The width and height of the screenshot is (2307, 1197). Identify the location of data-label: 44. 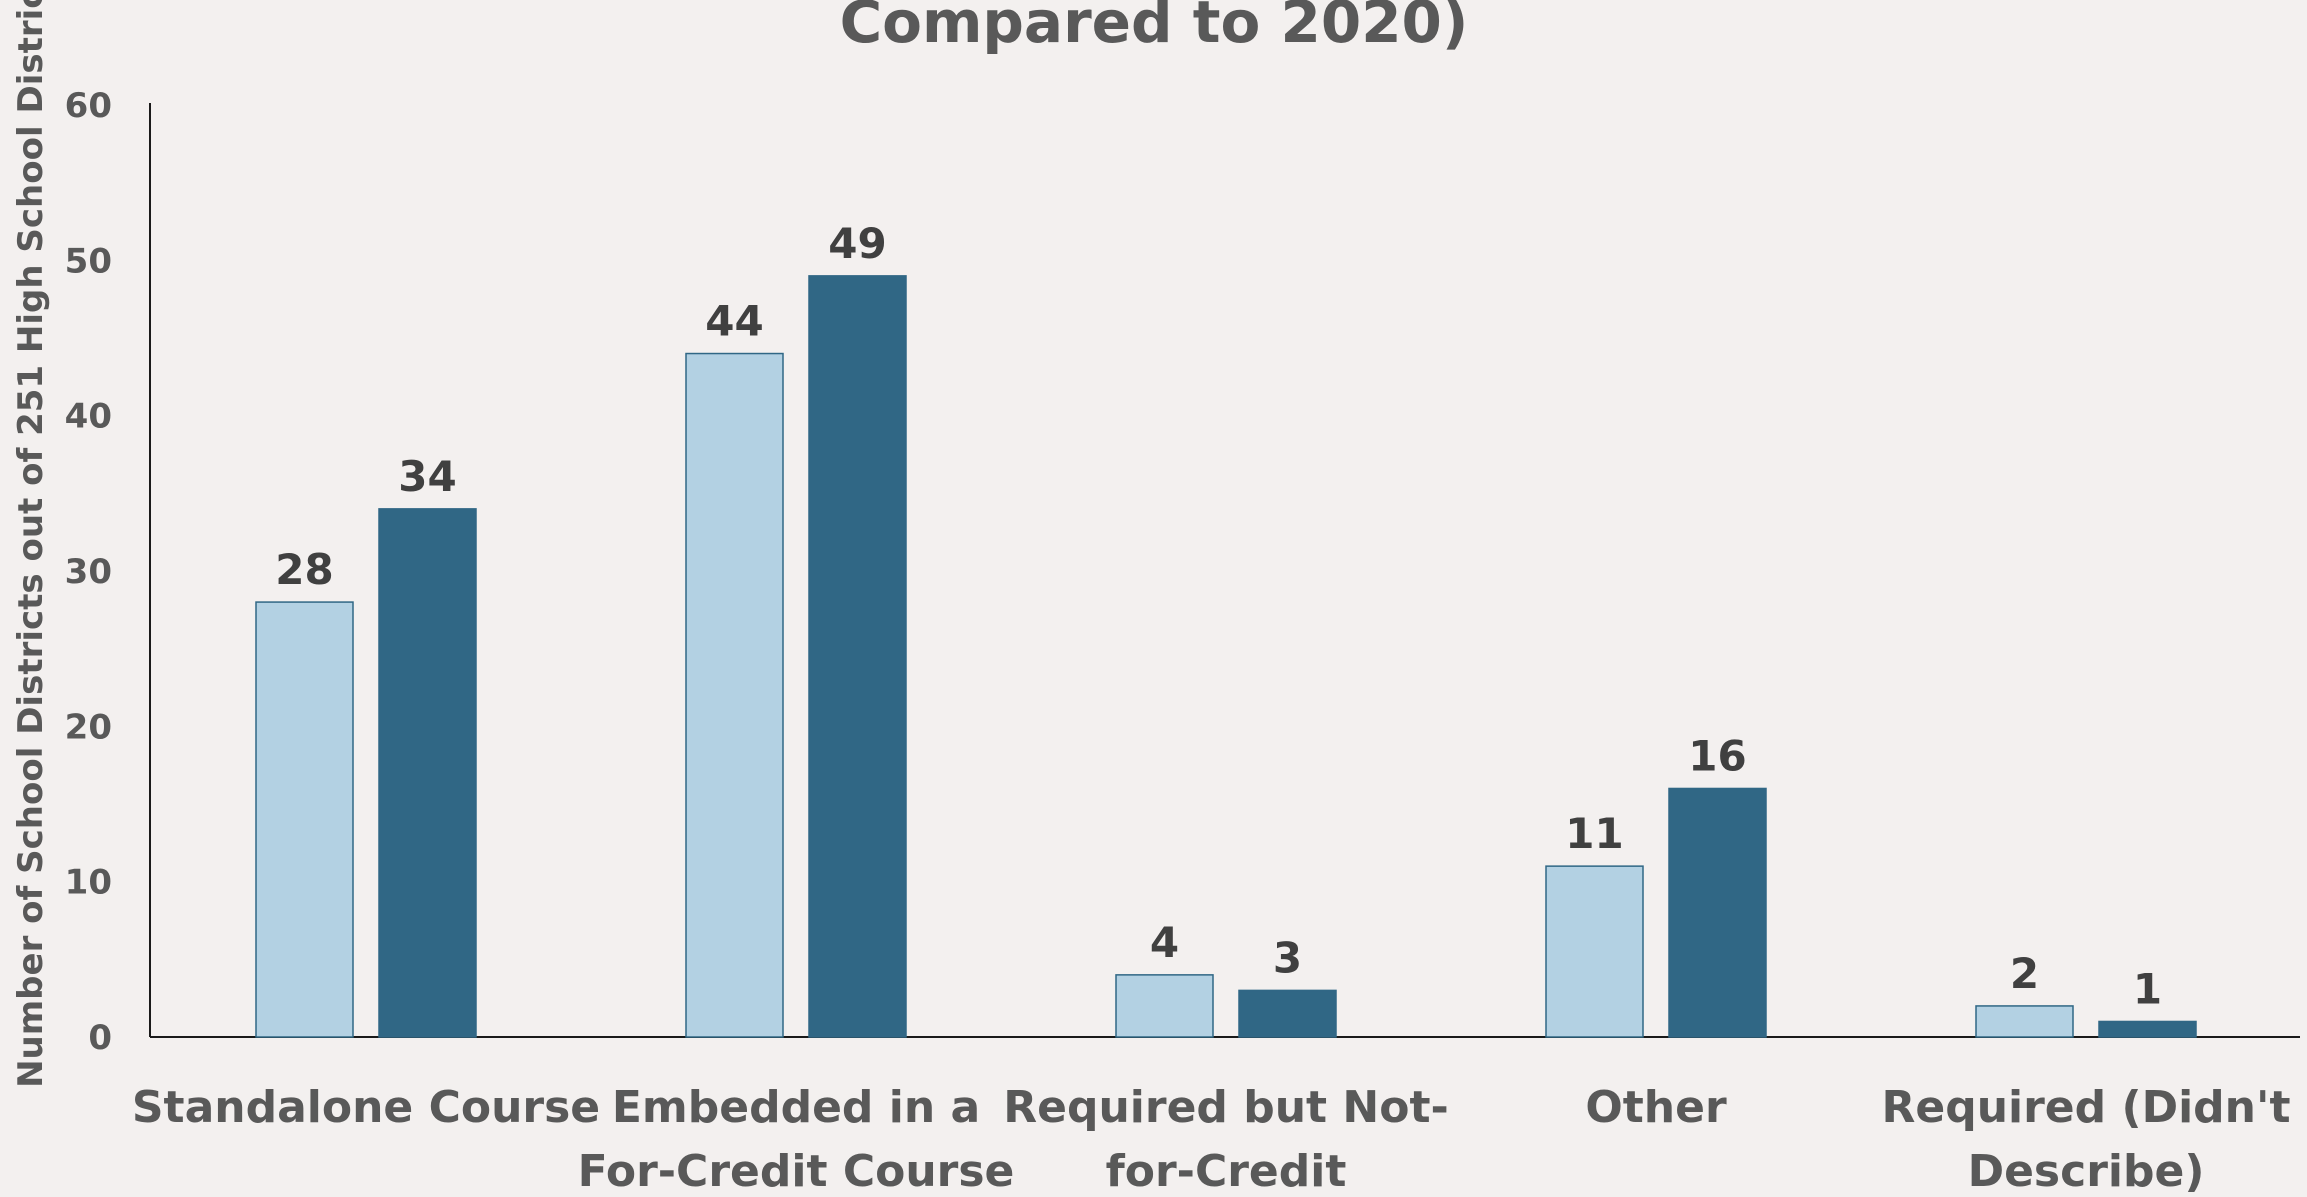
(734, 321).